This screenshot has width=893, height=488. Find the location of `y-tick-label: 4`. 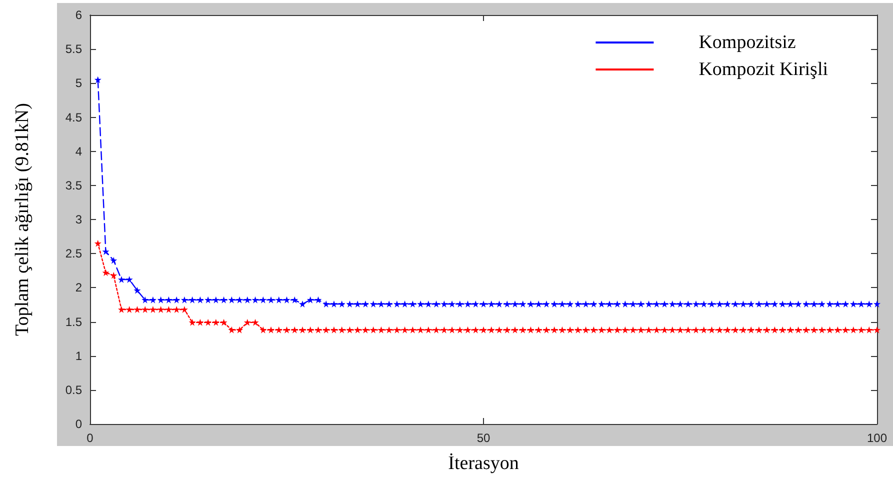

y-tick-label: 4 is located at coordinates (78, 151).